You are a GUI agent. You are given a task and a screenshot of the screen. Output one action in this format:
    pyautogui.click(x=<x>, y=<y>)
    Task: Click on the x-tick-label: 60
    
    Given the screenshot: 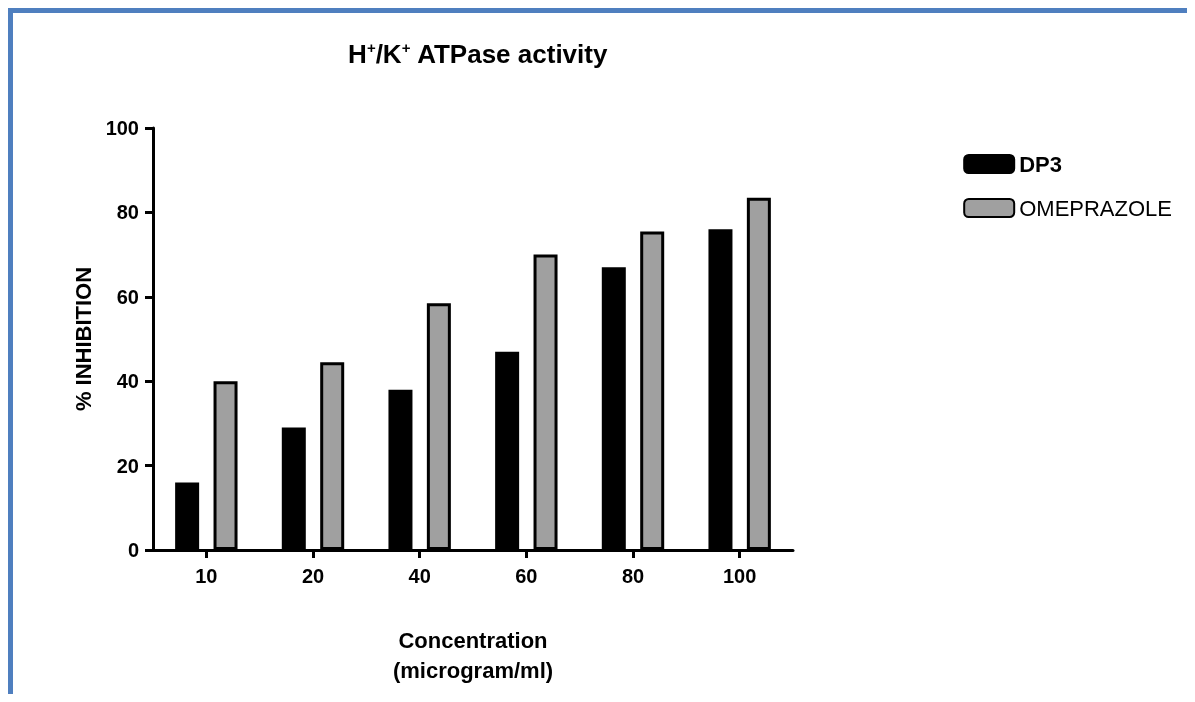 What is the action you would take?
    pyautogui.click(x=526, y=576)
    